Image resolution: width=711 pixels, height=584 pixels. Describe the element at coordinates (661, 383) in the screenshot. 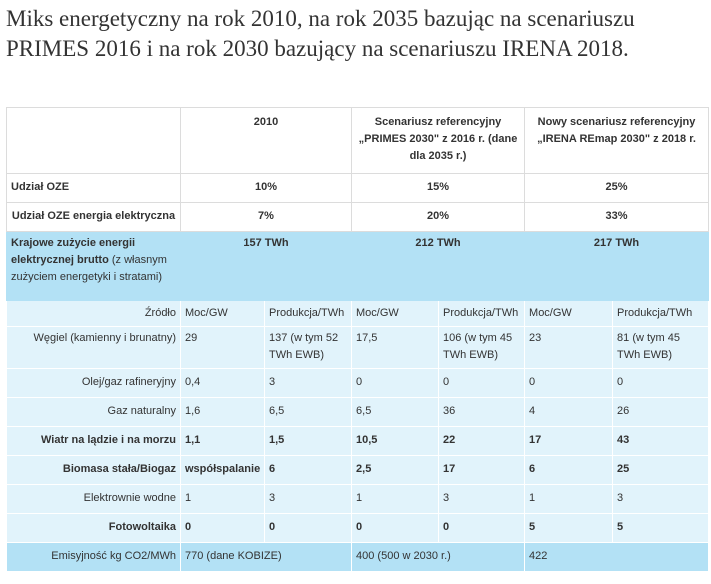

I see `cell-prod-irena: 0` at that location.